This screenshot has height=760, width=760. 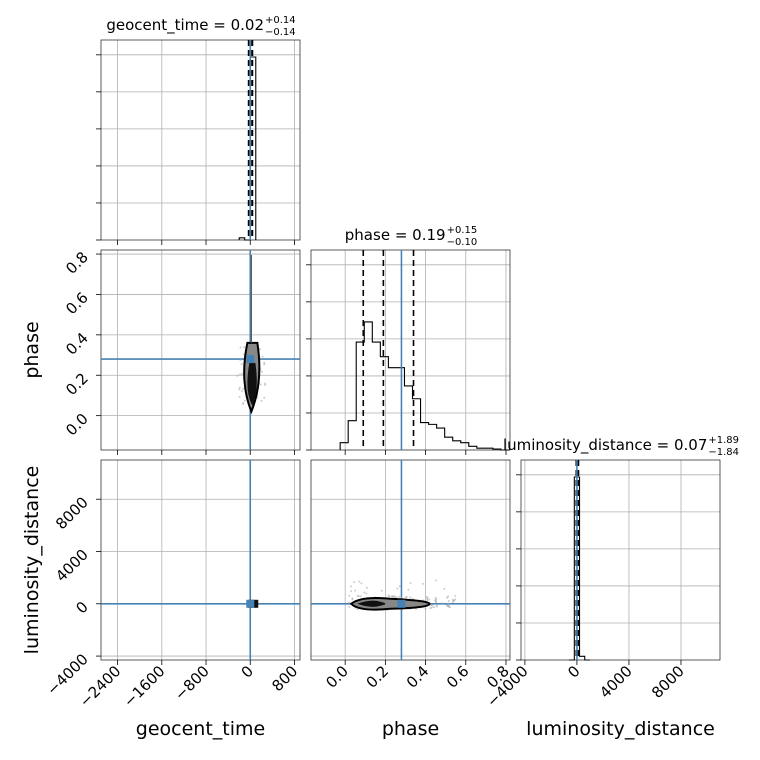 What do you see at coordinates (723, 452) in the screenshot?
I see `title-lower-luminosity_distance: −1.84` at bounding box center [723, 452].